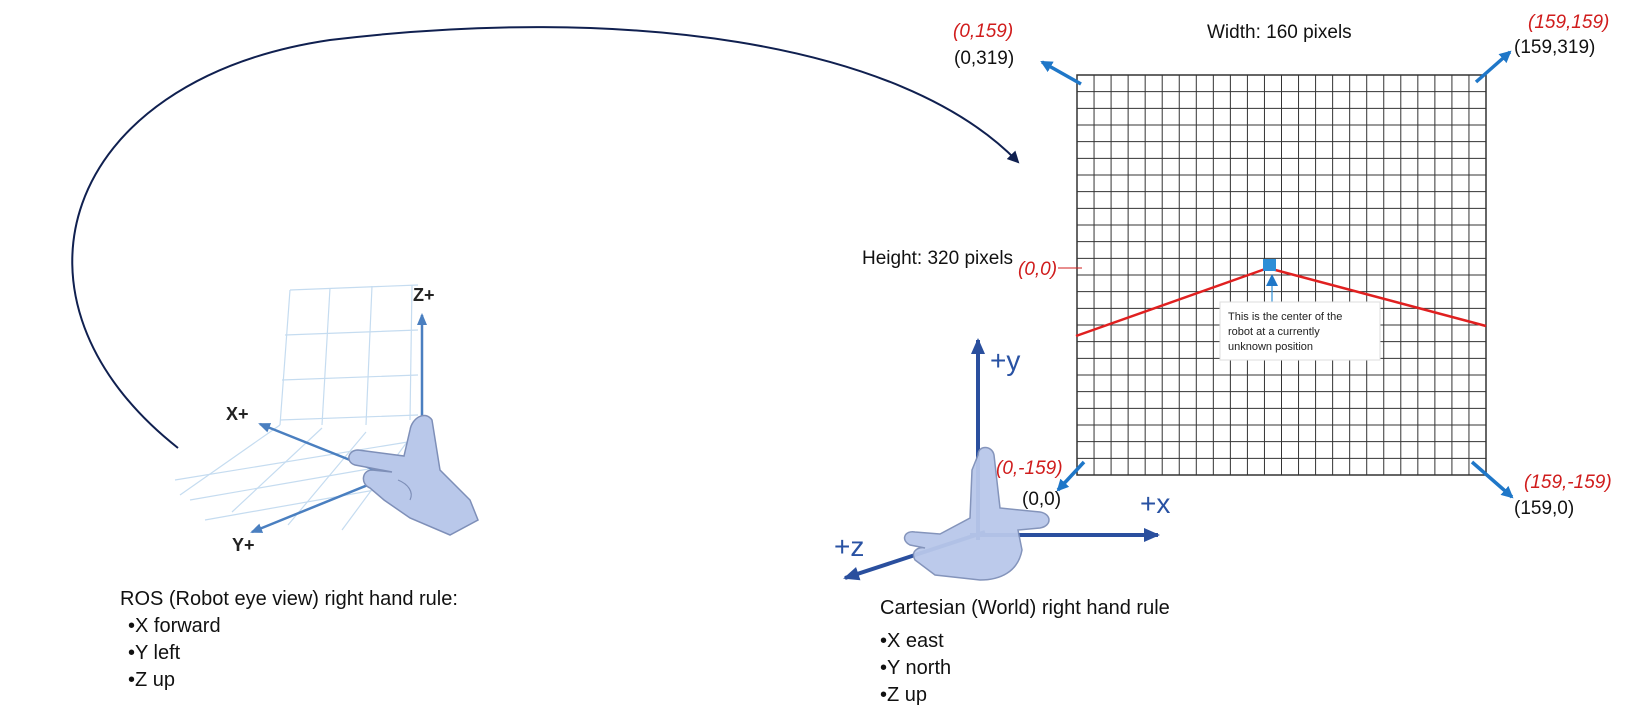 The height and width of the screenshot is (721, 1630). What do you see at coordinates (984, 58) in the screenshot?
I see `top-left-black-label: (0,319)` at bounding box center [984, 58].